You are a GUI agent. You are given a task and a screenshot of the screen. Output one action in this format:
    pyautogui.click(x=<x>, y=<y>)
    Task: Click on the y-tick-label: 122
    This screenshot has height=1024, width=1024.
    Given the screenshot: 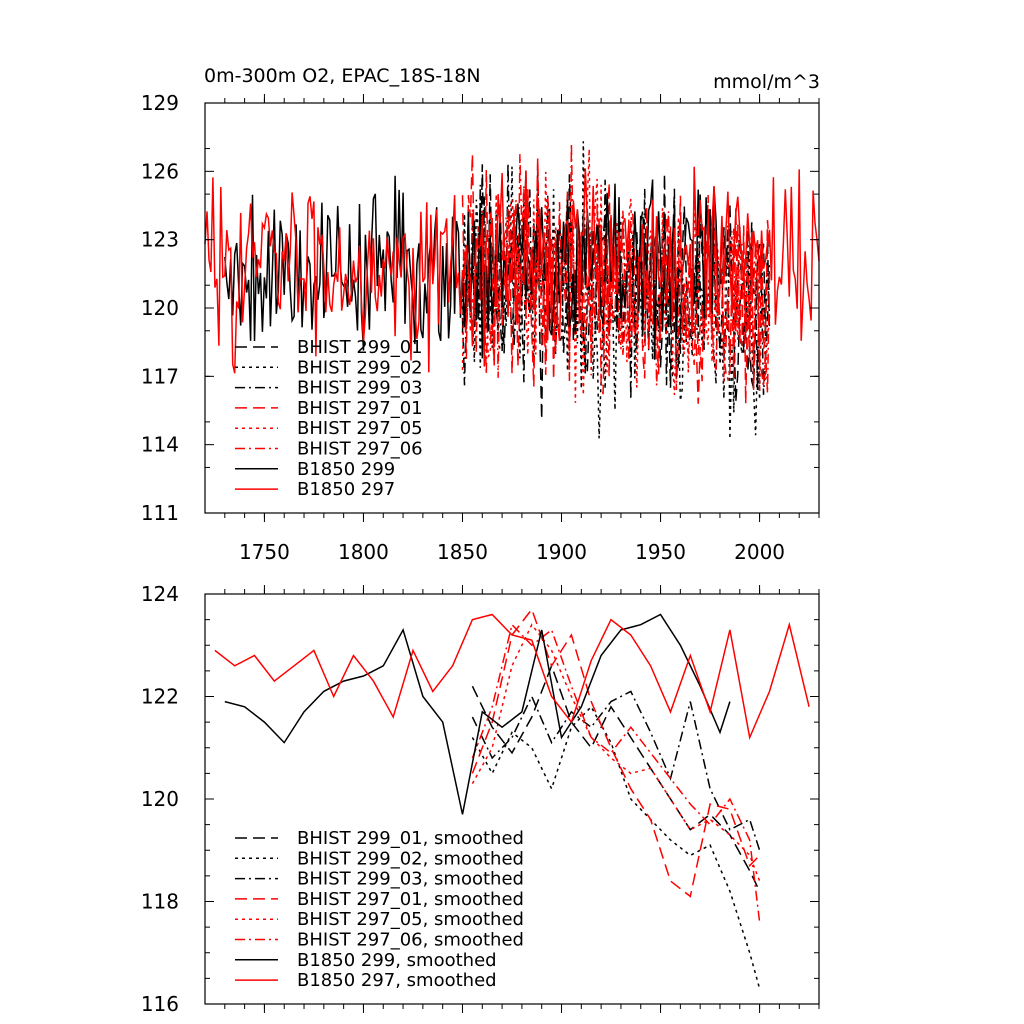 What is the action you would take?
    pyautogui.click(x=160, y=697)
    